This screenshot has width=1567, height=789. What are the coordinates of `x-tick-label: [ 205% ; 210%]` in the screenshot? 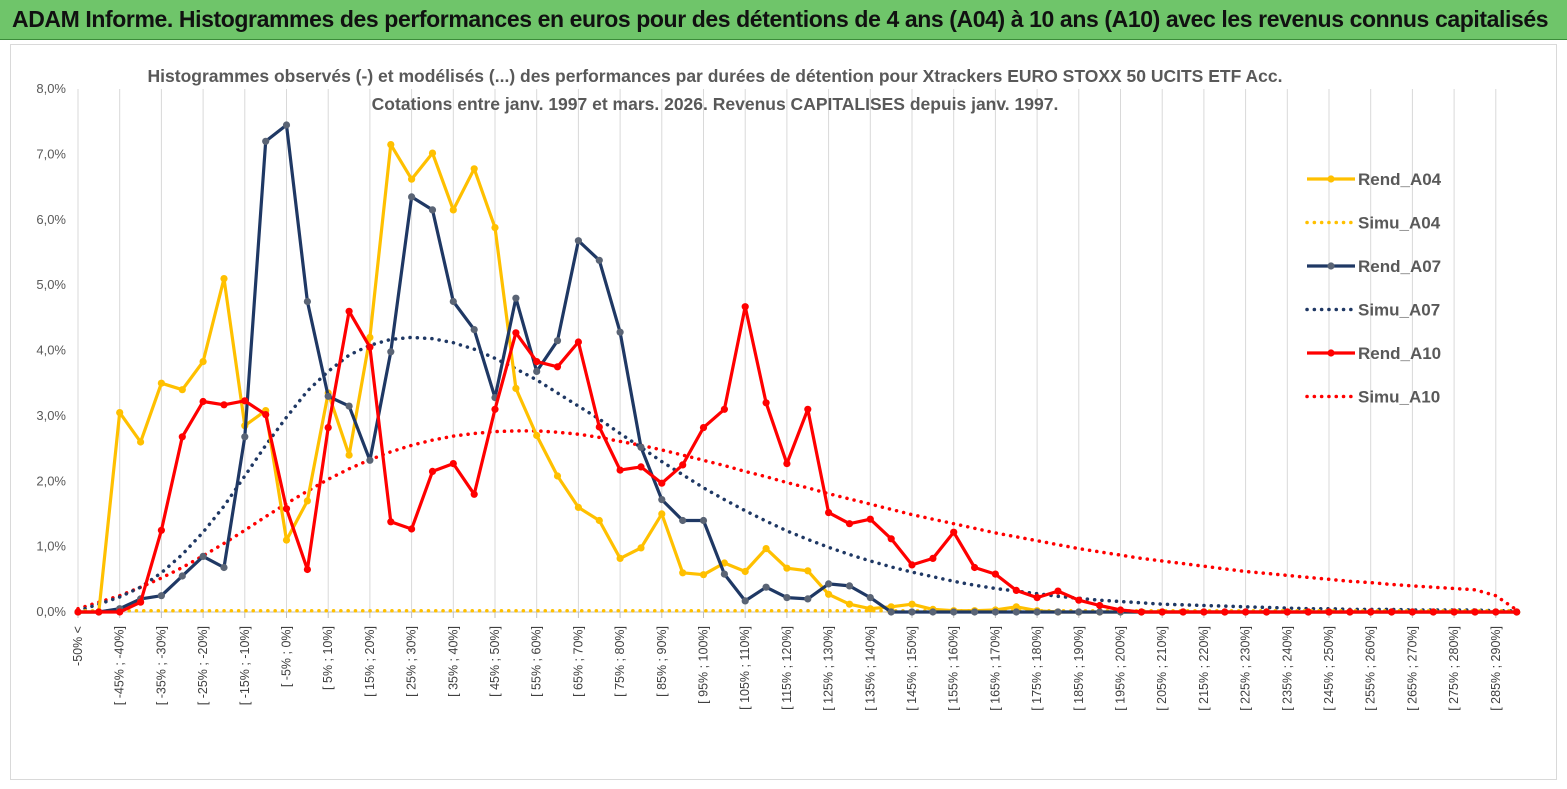 It's located at (1162, 668).